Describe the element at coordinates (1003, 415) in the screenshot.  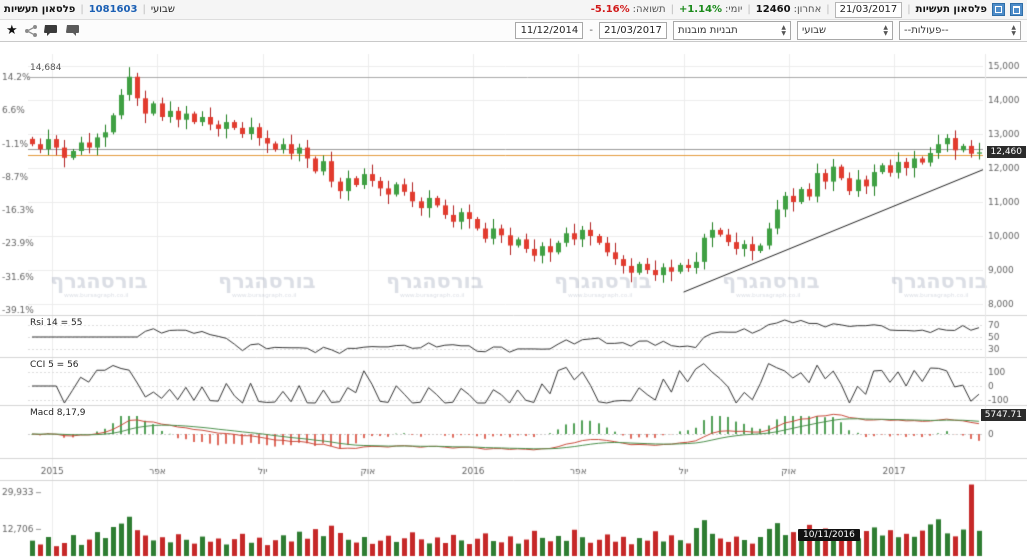
I see `macd-value-badge: 5747.71` at that location.